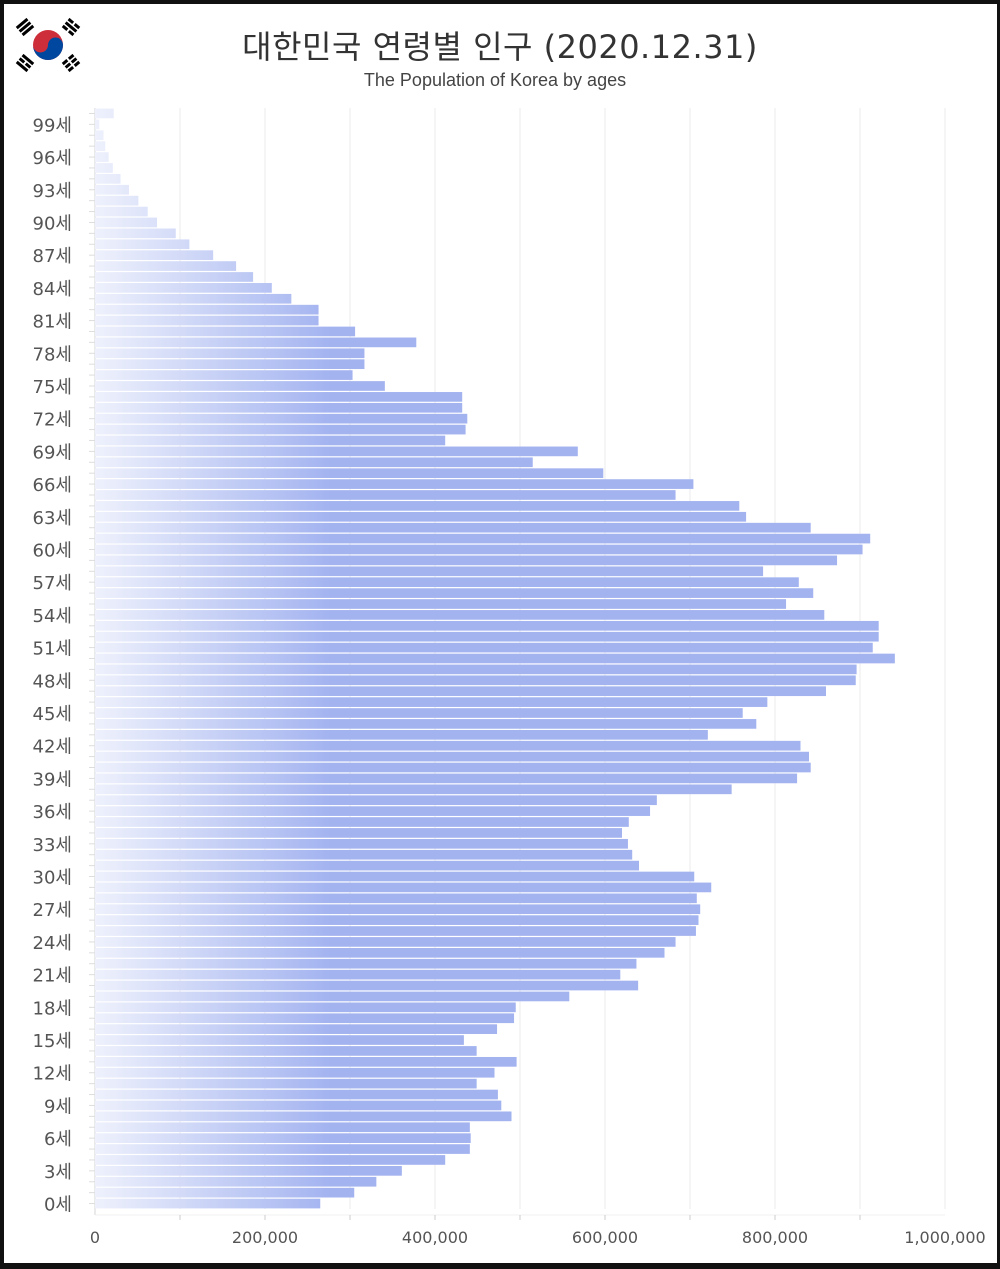 Image resolution: width=1000 pixels, height=1269 pixels. Describe the element at coordinates (282, 1127) in the screenshot. I see `bar-7세` at that location.